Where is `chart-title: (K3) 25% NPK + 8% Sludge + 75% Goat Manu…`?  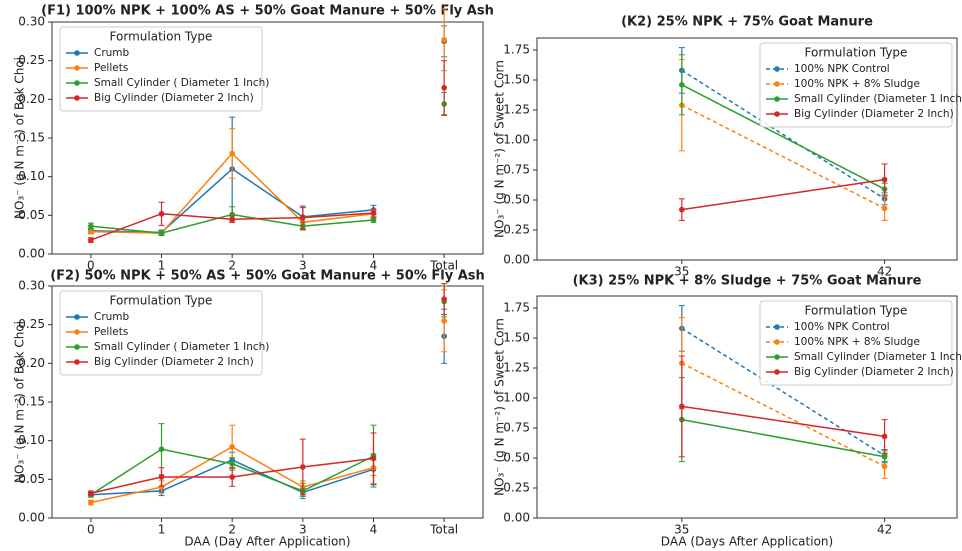
chart-title: (K3) 25% NPK + 8% Sludge + 75% Goat Manu… is located at coordinates (747, 281).